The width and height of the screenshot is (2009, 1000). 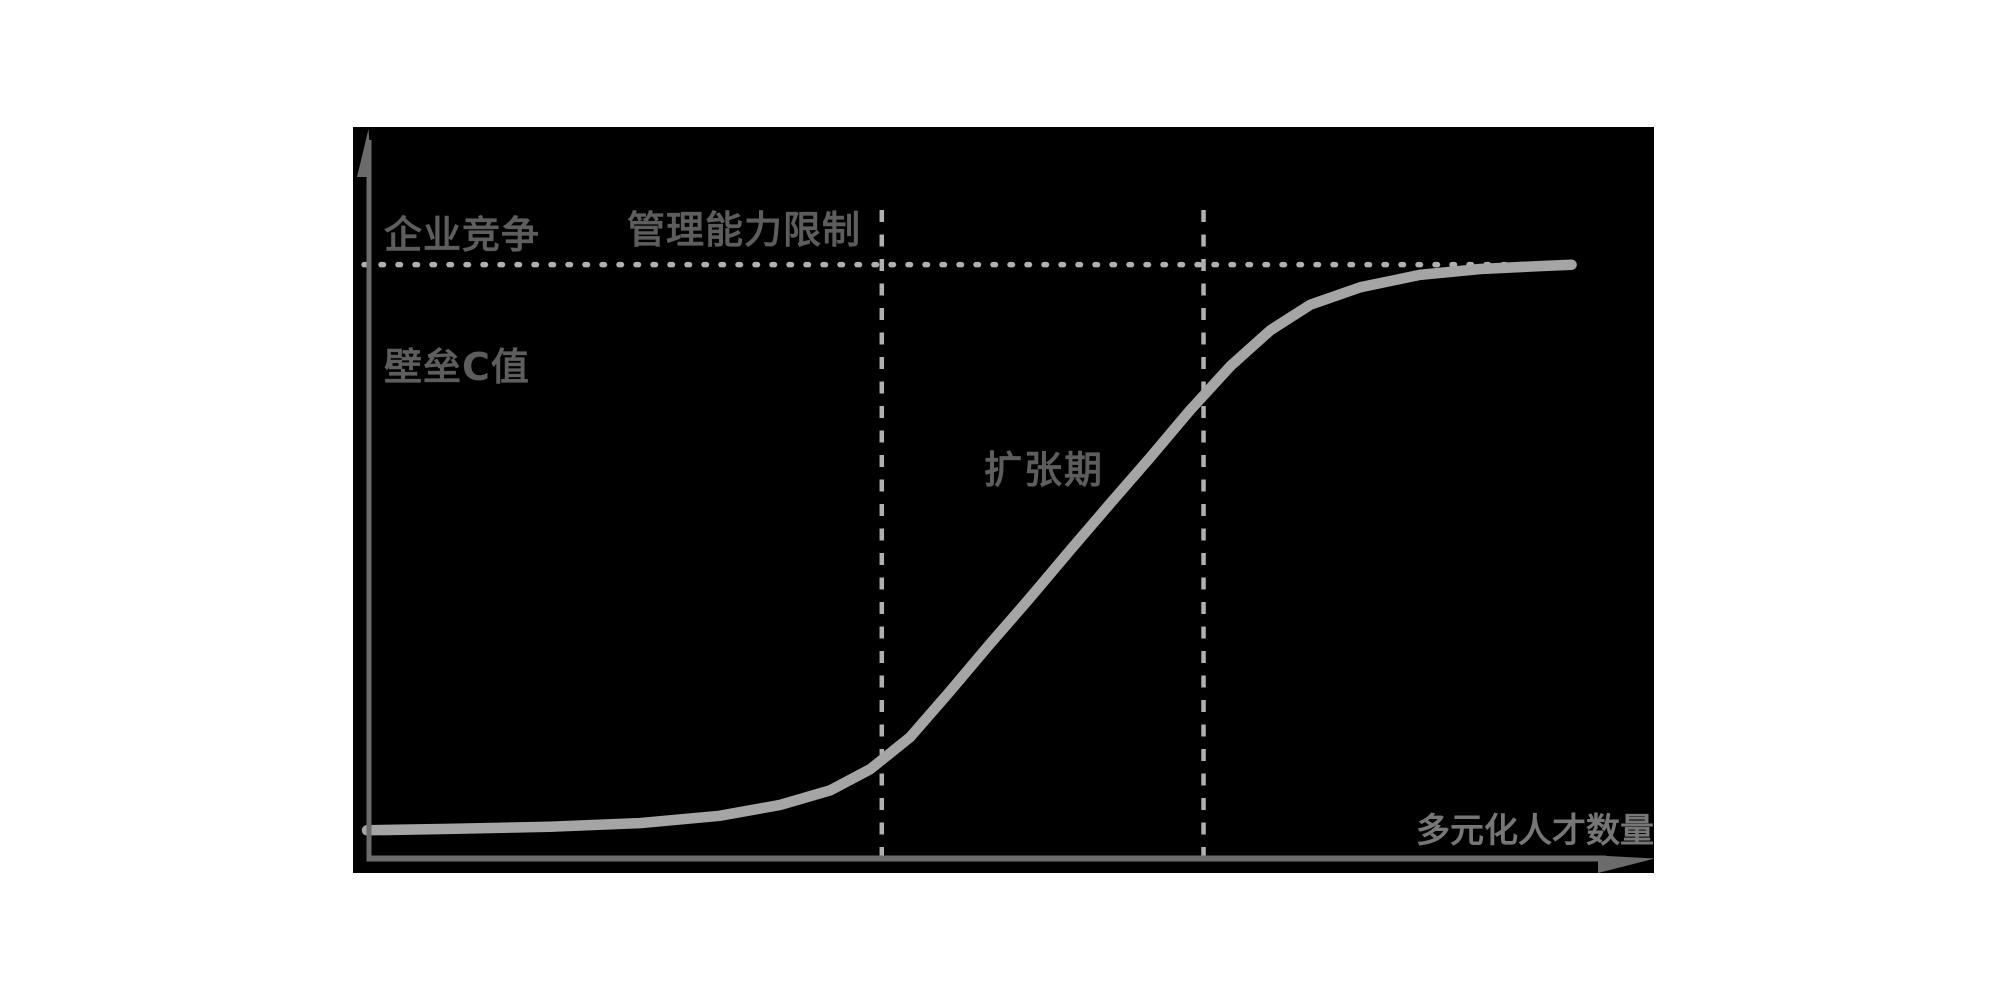 I want to click on x-axis-title: 多元化人才数量, so click(x=1535, y=831).